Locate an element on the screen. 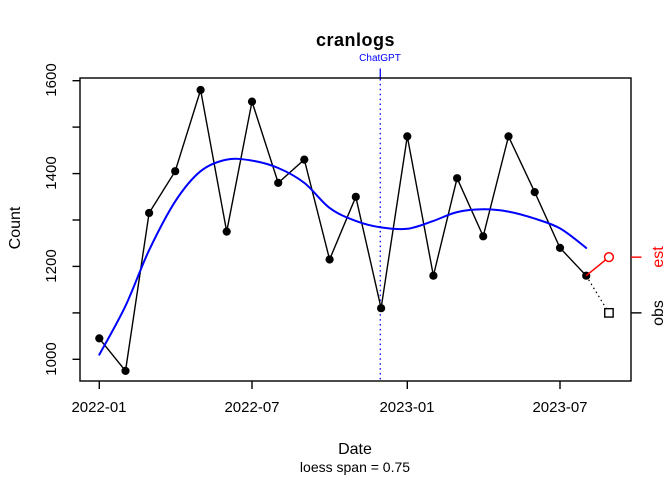 The width and height of the screenshot is (672, 480). y-tick-label-1600: 1600 is located at coordinates (51, 80).